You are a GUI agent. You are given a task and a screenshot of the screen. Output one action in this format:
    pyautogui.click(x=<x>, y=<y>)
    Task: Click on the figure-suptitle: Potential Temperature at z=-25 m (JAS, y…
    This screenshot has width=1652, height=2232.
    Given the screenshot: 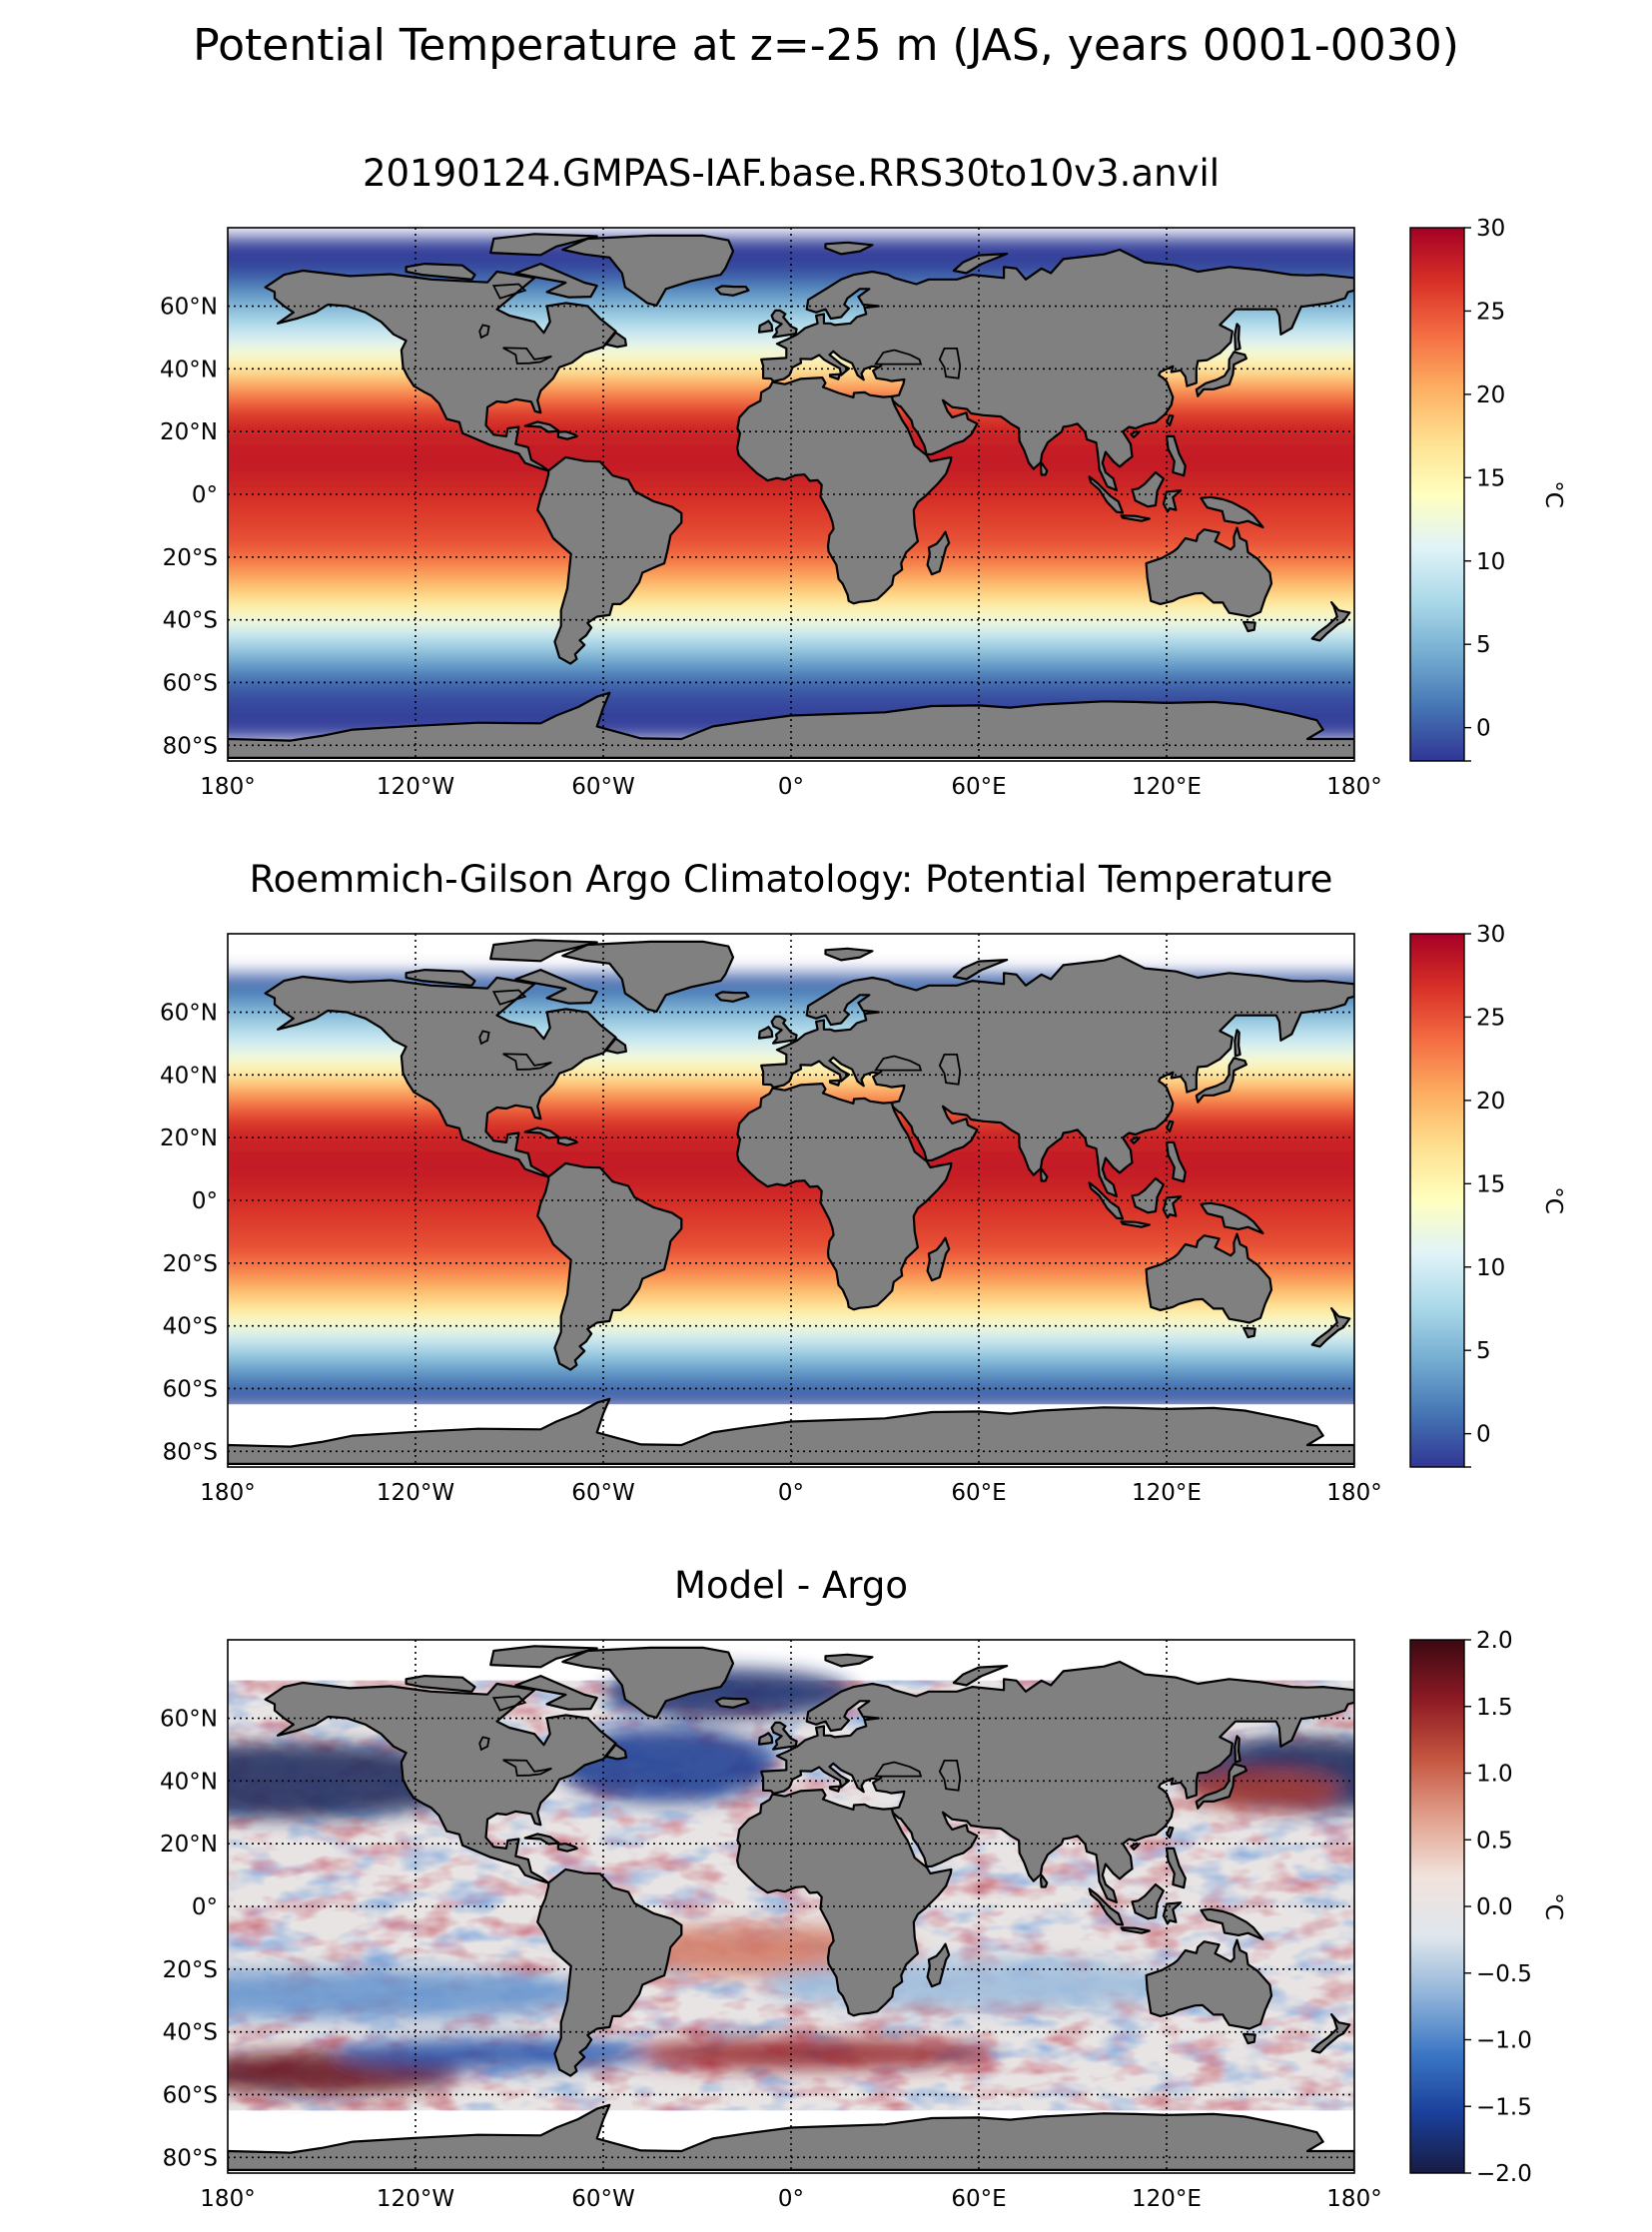 What is the action you would take?
    pyautogui.click(x=826, y=46)
    